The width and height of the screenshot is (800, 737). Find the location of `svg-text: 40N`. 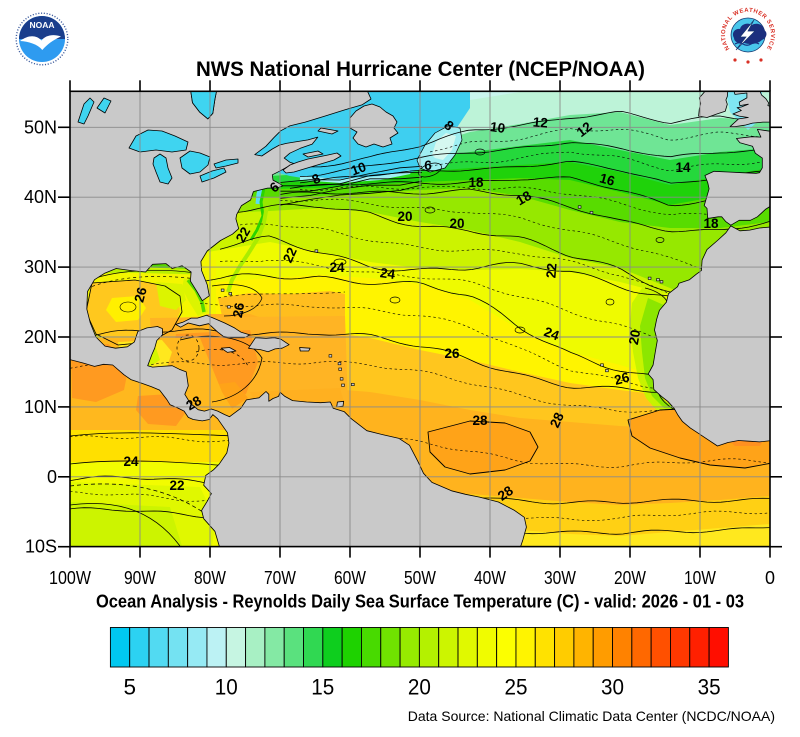

svg-text: 40N is located at coordinates (40, 197).